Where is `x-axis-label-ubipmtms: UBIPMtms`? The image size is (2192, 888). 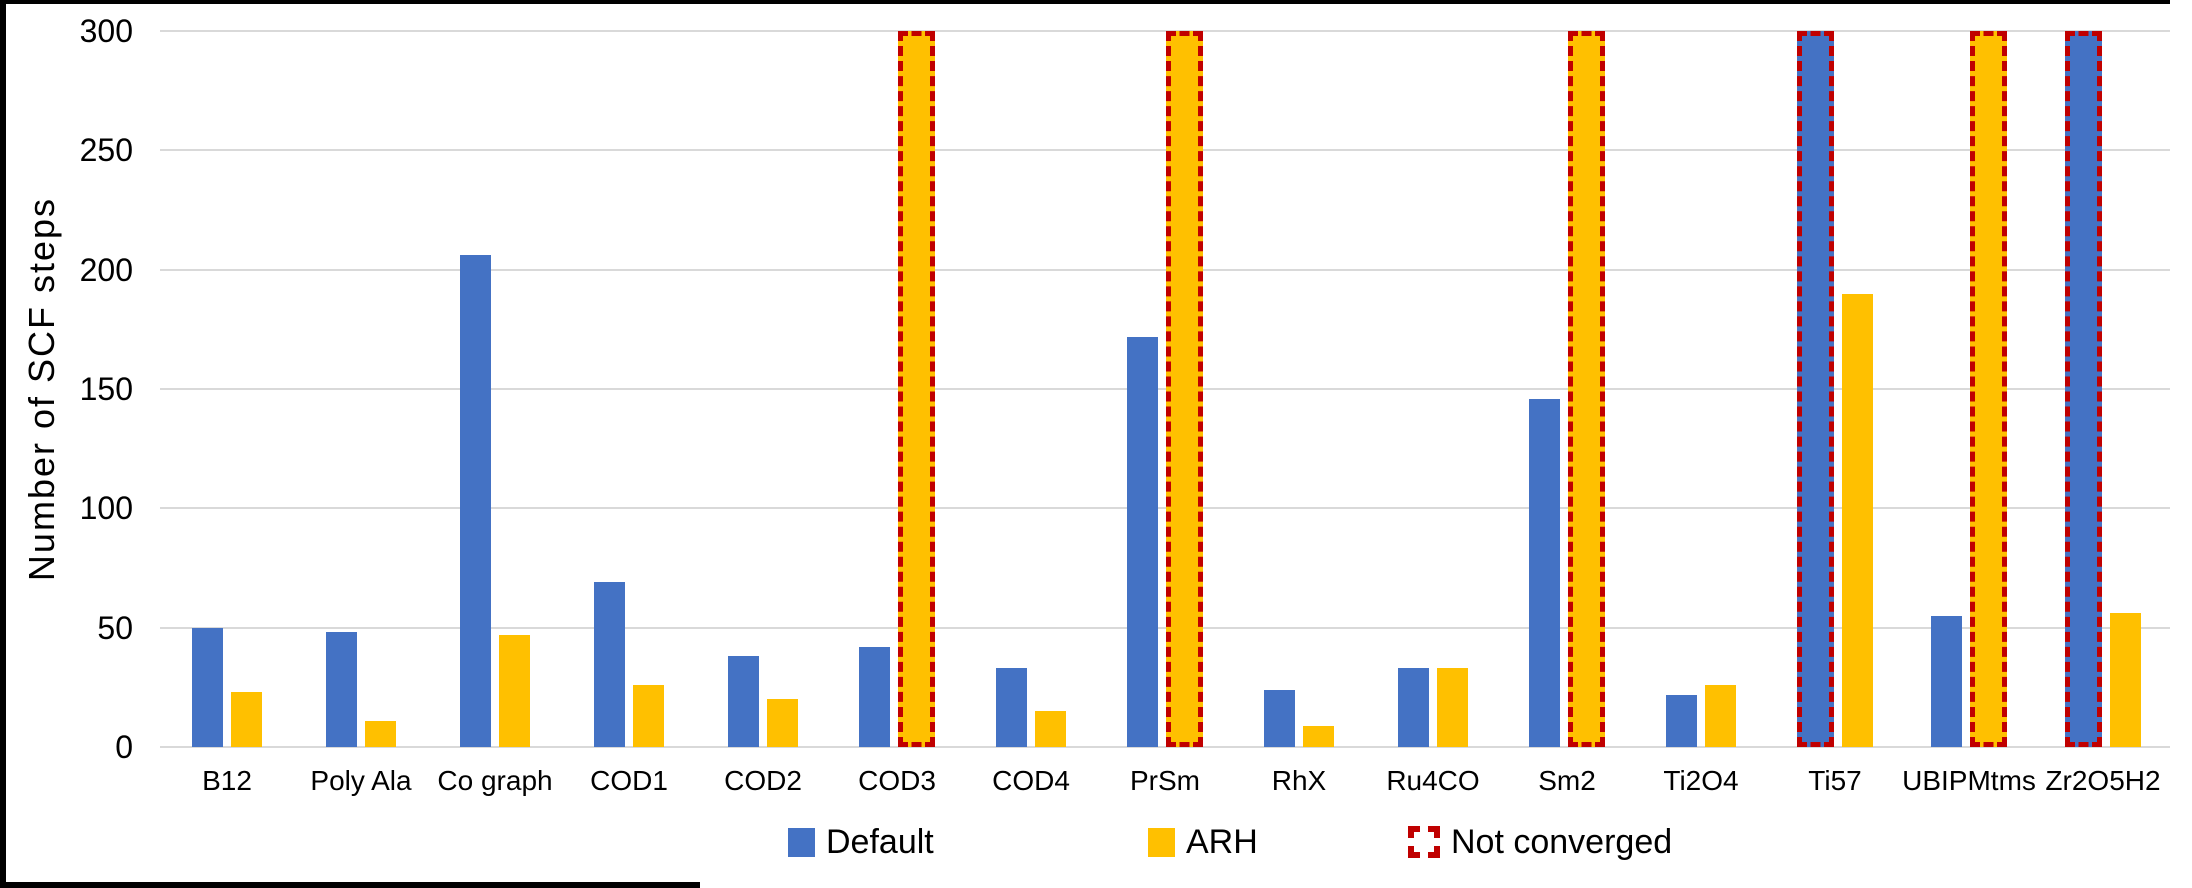
x-axis-label-ubipmtms: UBIPMtms is located at coordinates (1969, 780).